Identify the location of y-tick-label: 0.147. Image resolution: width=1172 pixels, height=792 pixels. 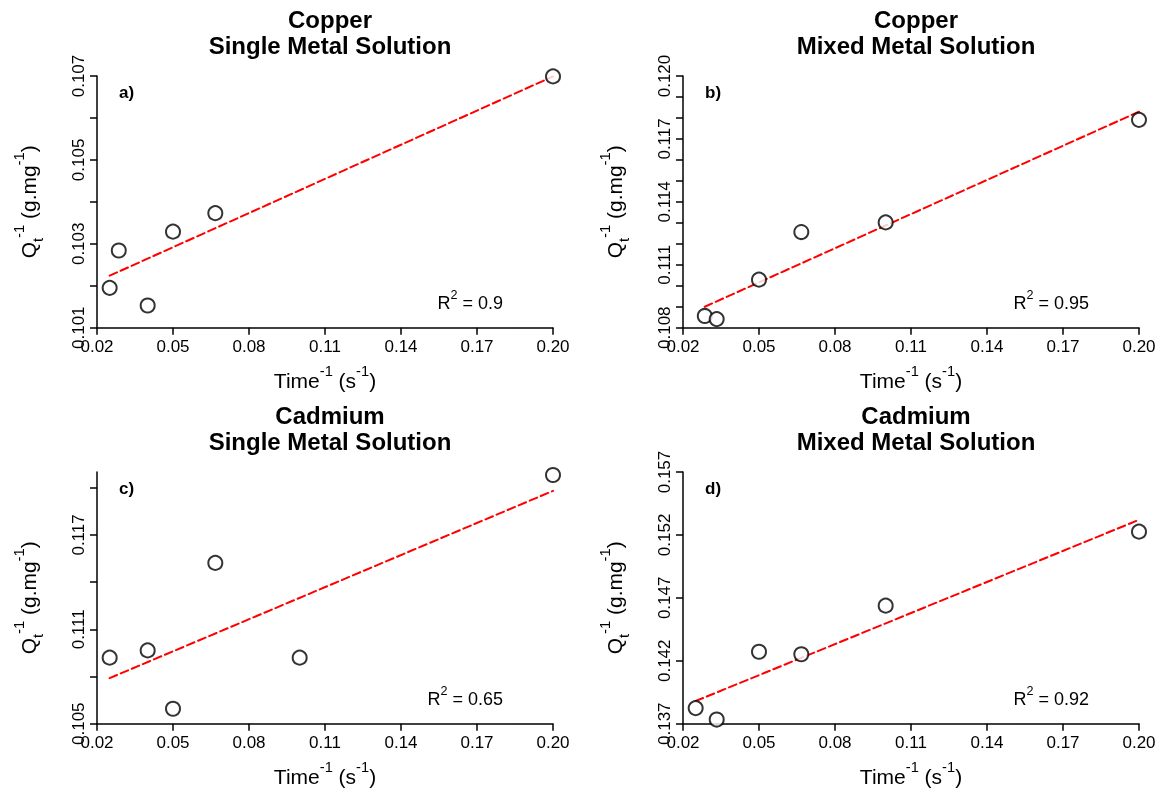
(664, 598).